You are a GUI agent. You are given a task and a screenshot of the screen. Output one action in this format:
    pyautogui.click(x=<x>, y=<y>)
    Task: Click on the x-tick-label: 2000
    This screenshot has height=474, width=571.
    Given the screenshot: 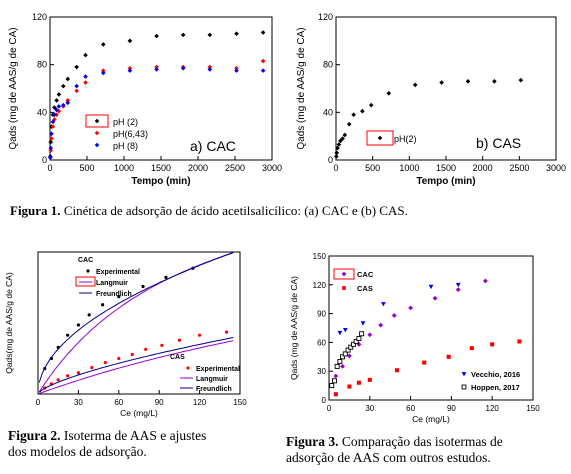 What is the action you would take?
    pyautogui.click(x=483, y=168)
    